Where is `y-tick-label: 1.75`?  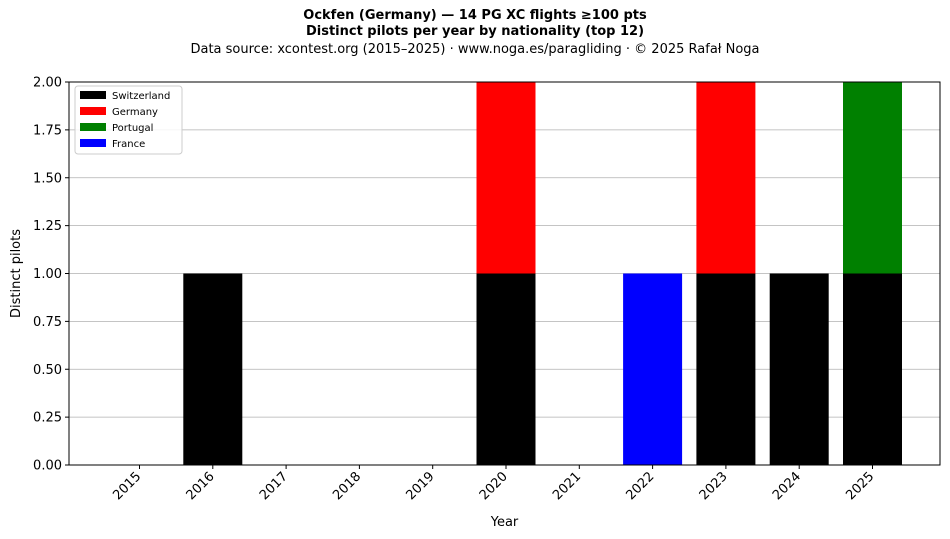
y-tick-label: 1.75 is located at coordinates (47, 130).